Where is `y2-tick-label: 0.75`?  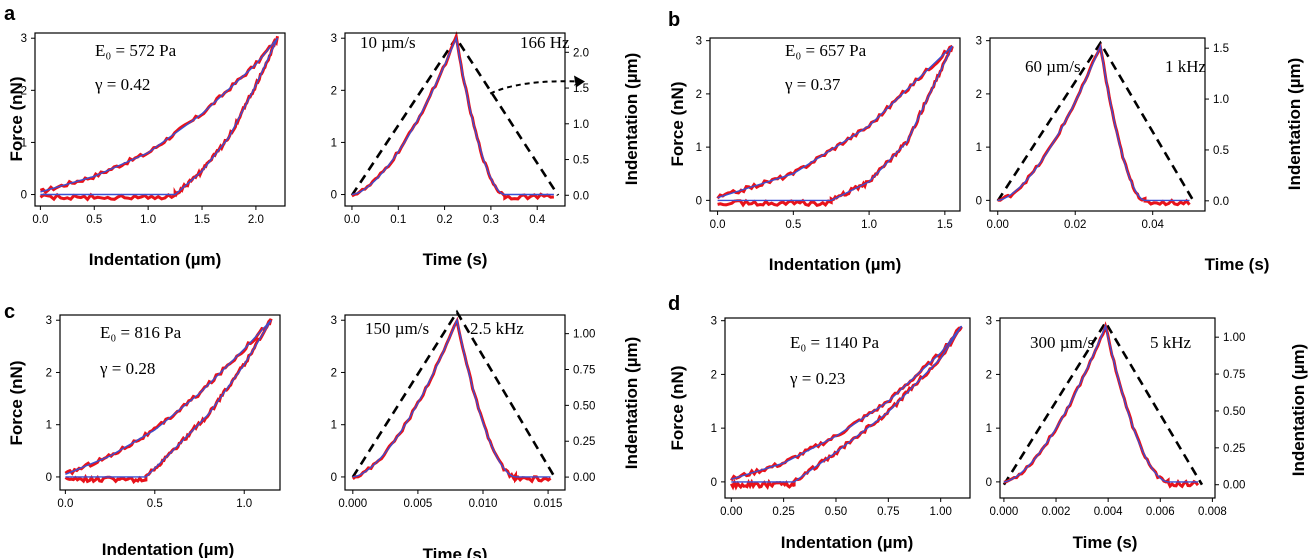
y2-tick-label: 0.75 is located at coordinates (1234, 375).